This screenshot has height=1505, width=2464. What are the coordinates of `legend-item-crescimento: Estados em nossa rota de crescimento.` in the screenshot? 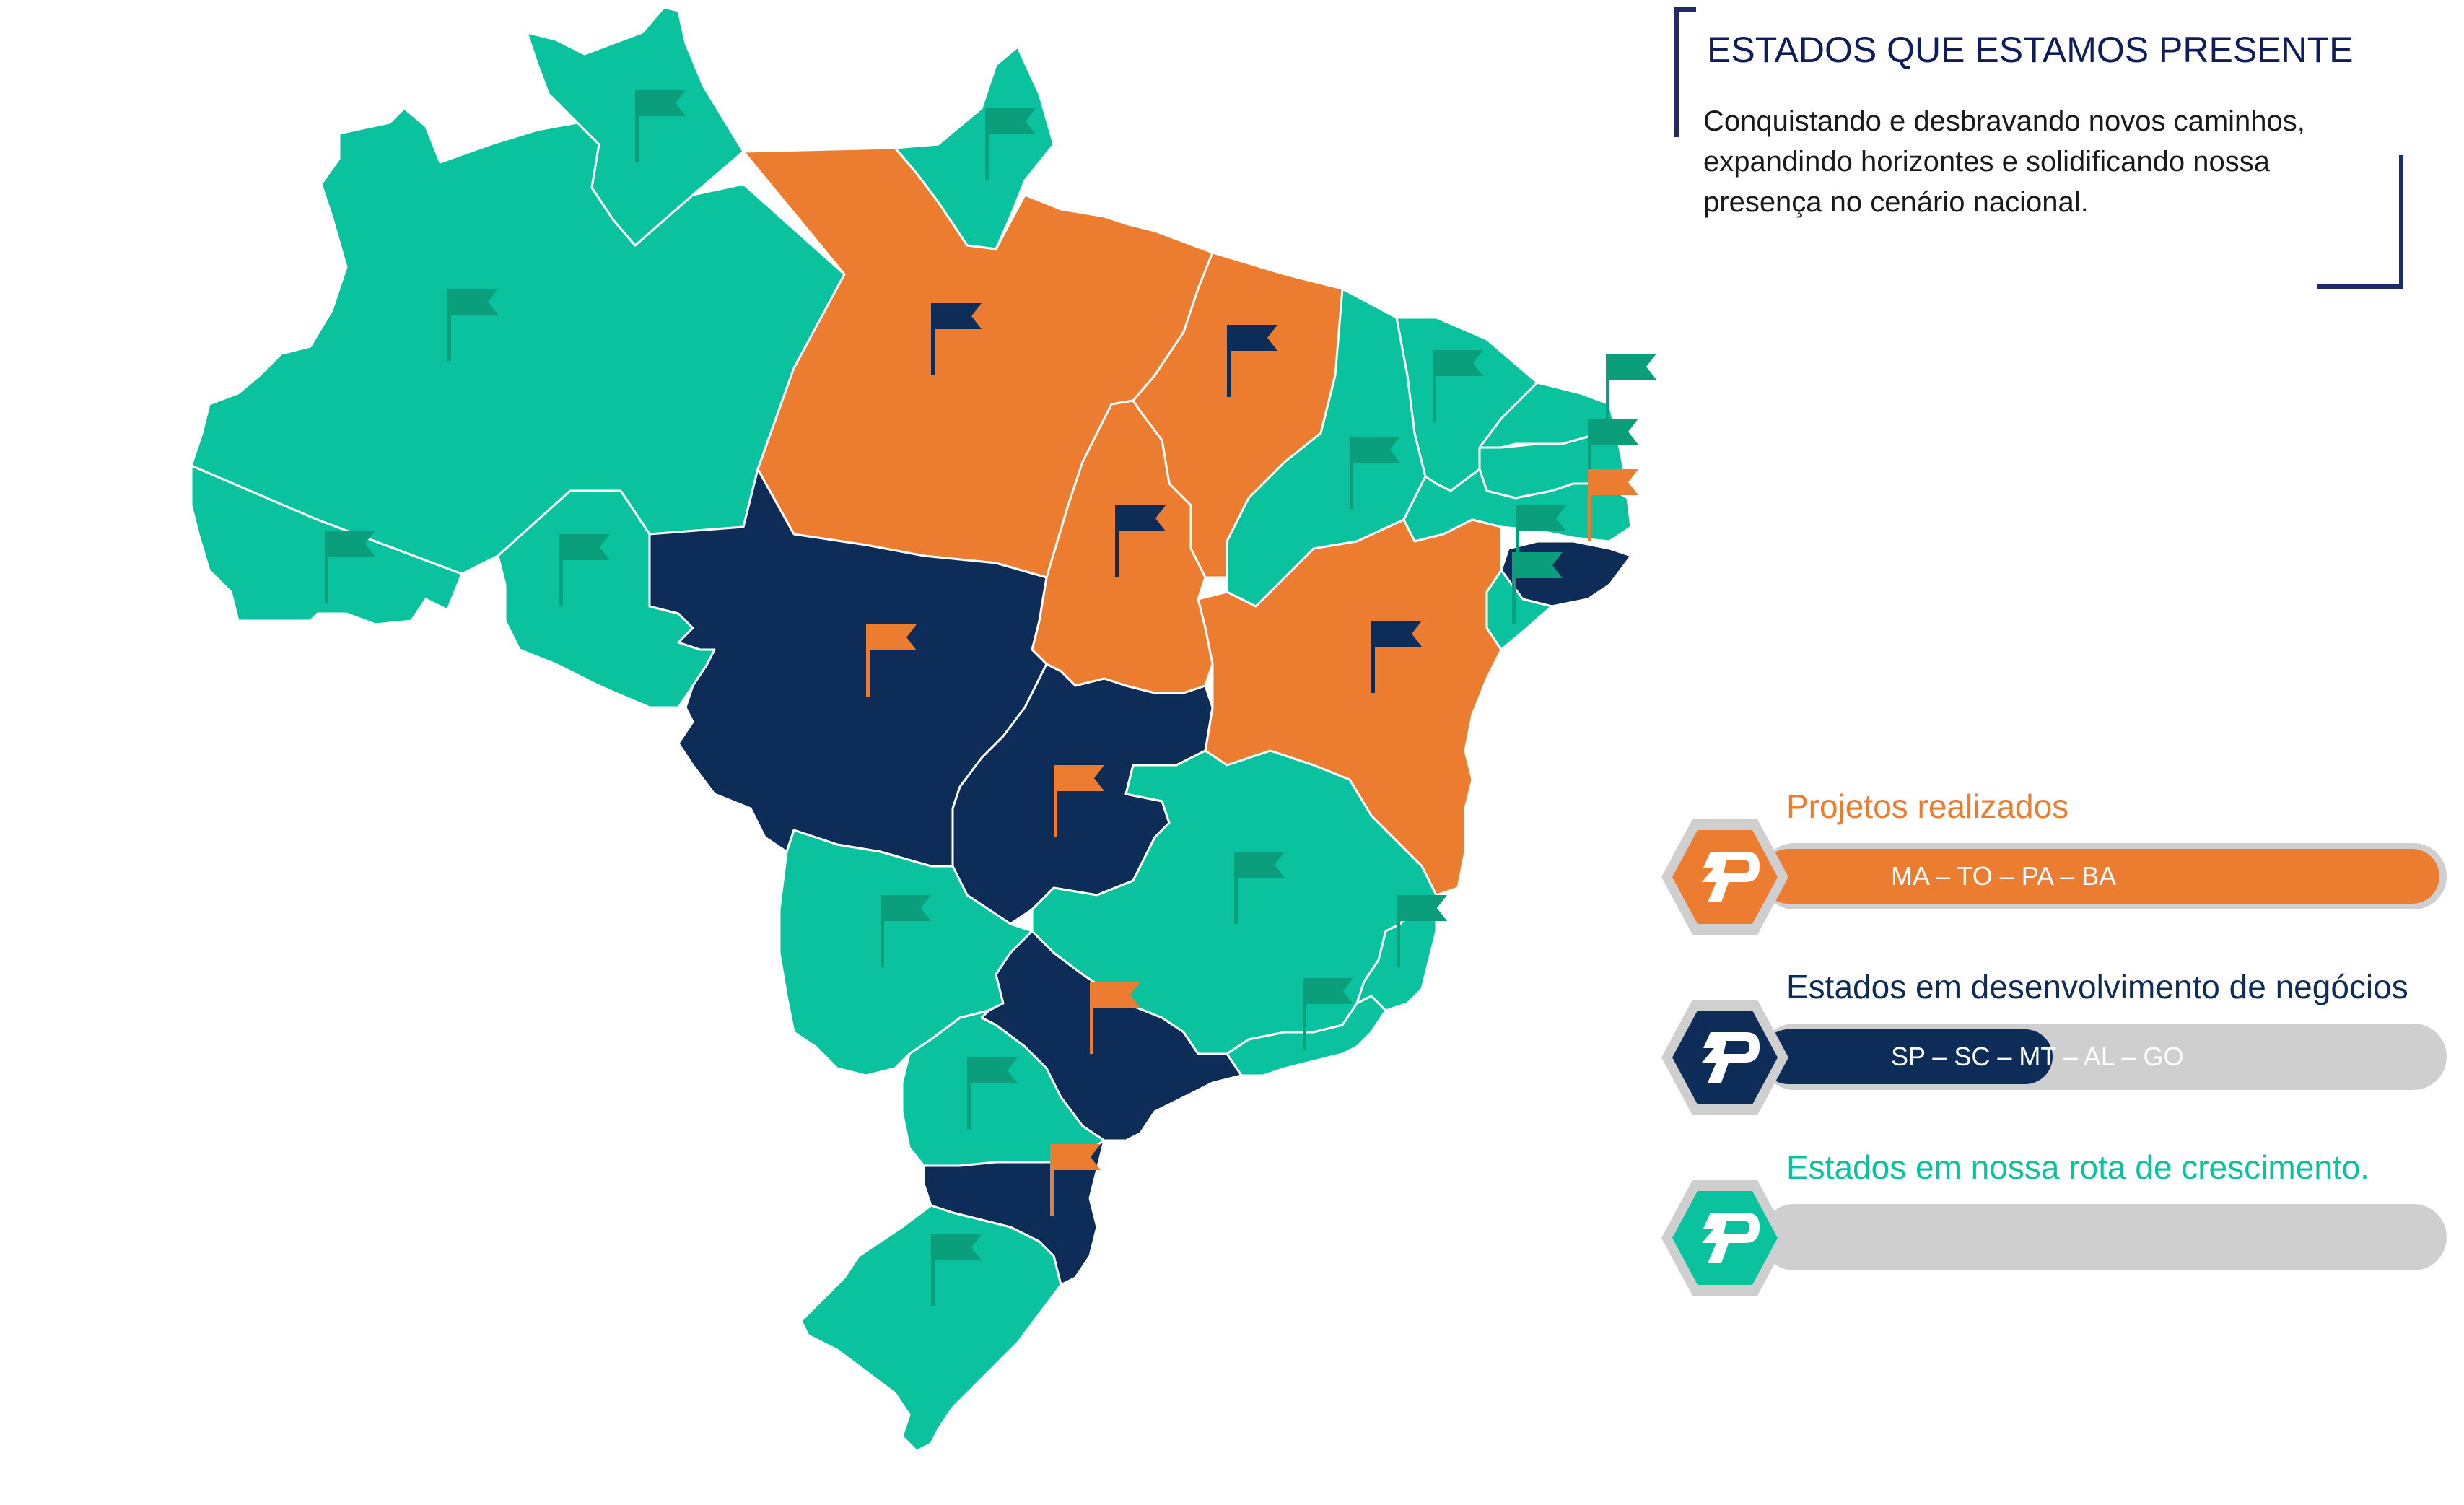 It's located at (2053, 1222).